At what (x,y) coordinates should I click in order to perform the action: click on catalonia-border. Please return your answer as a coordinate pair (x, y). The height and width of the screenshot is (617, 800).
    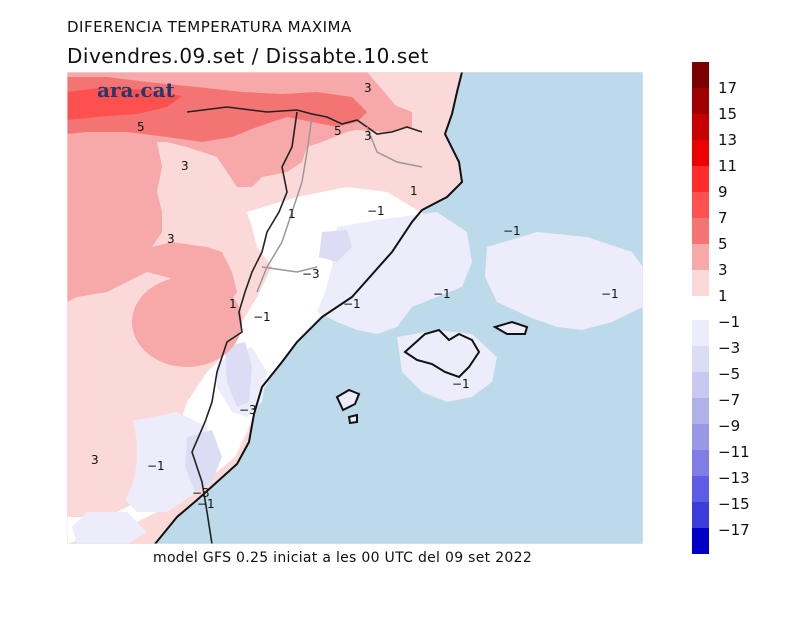
    Looking at the image, I should click on (244, 327).